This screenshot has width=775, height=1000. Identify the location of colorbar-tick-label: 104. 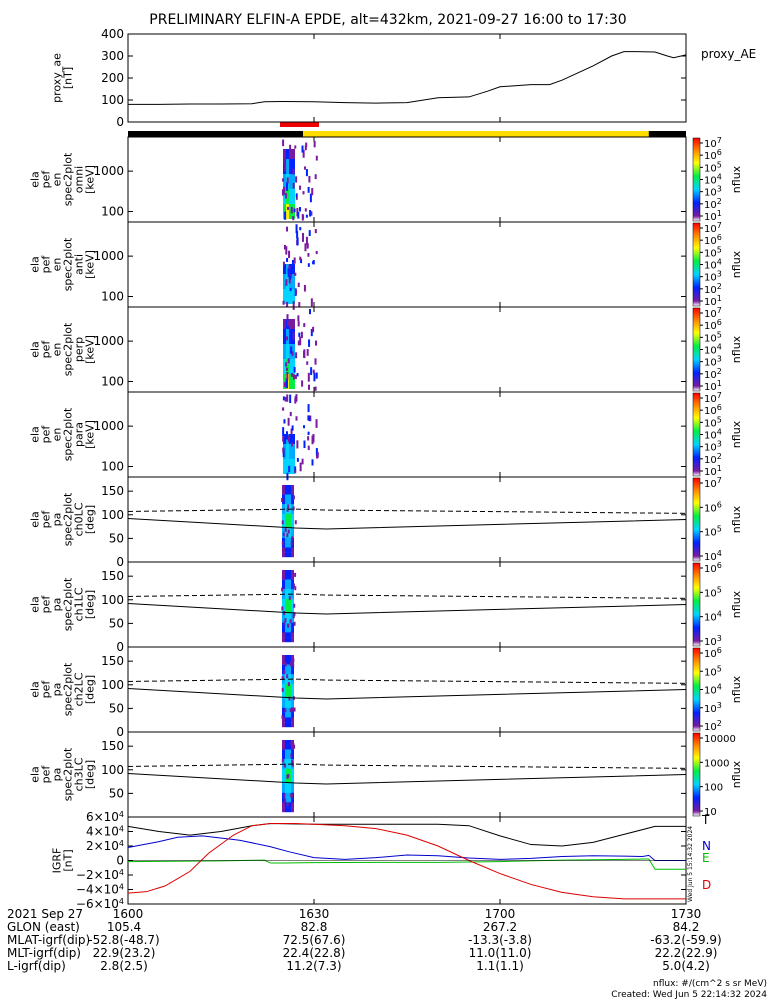
(713, 617).